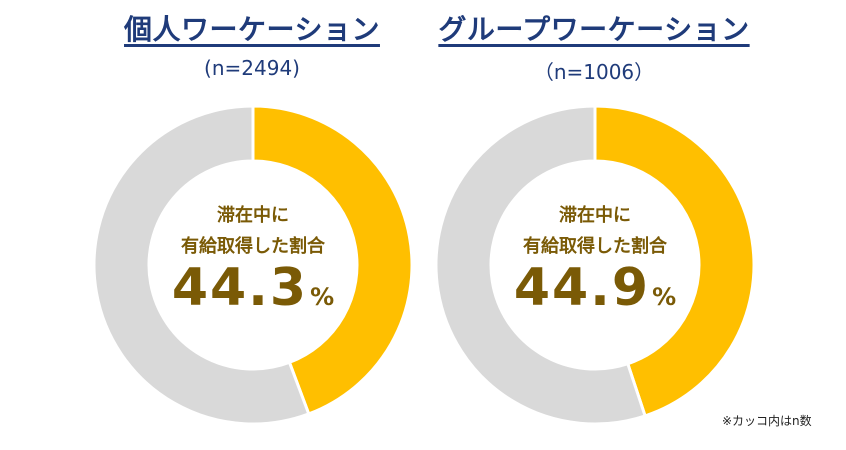 The image size is (846, 450). I want to click on chart-title: グループワーケーション, so click(594, 28).